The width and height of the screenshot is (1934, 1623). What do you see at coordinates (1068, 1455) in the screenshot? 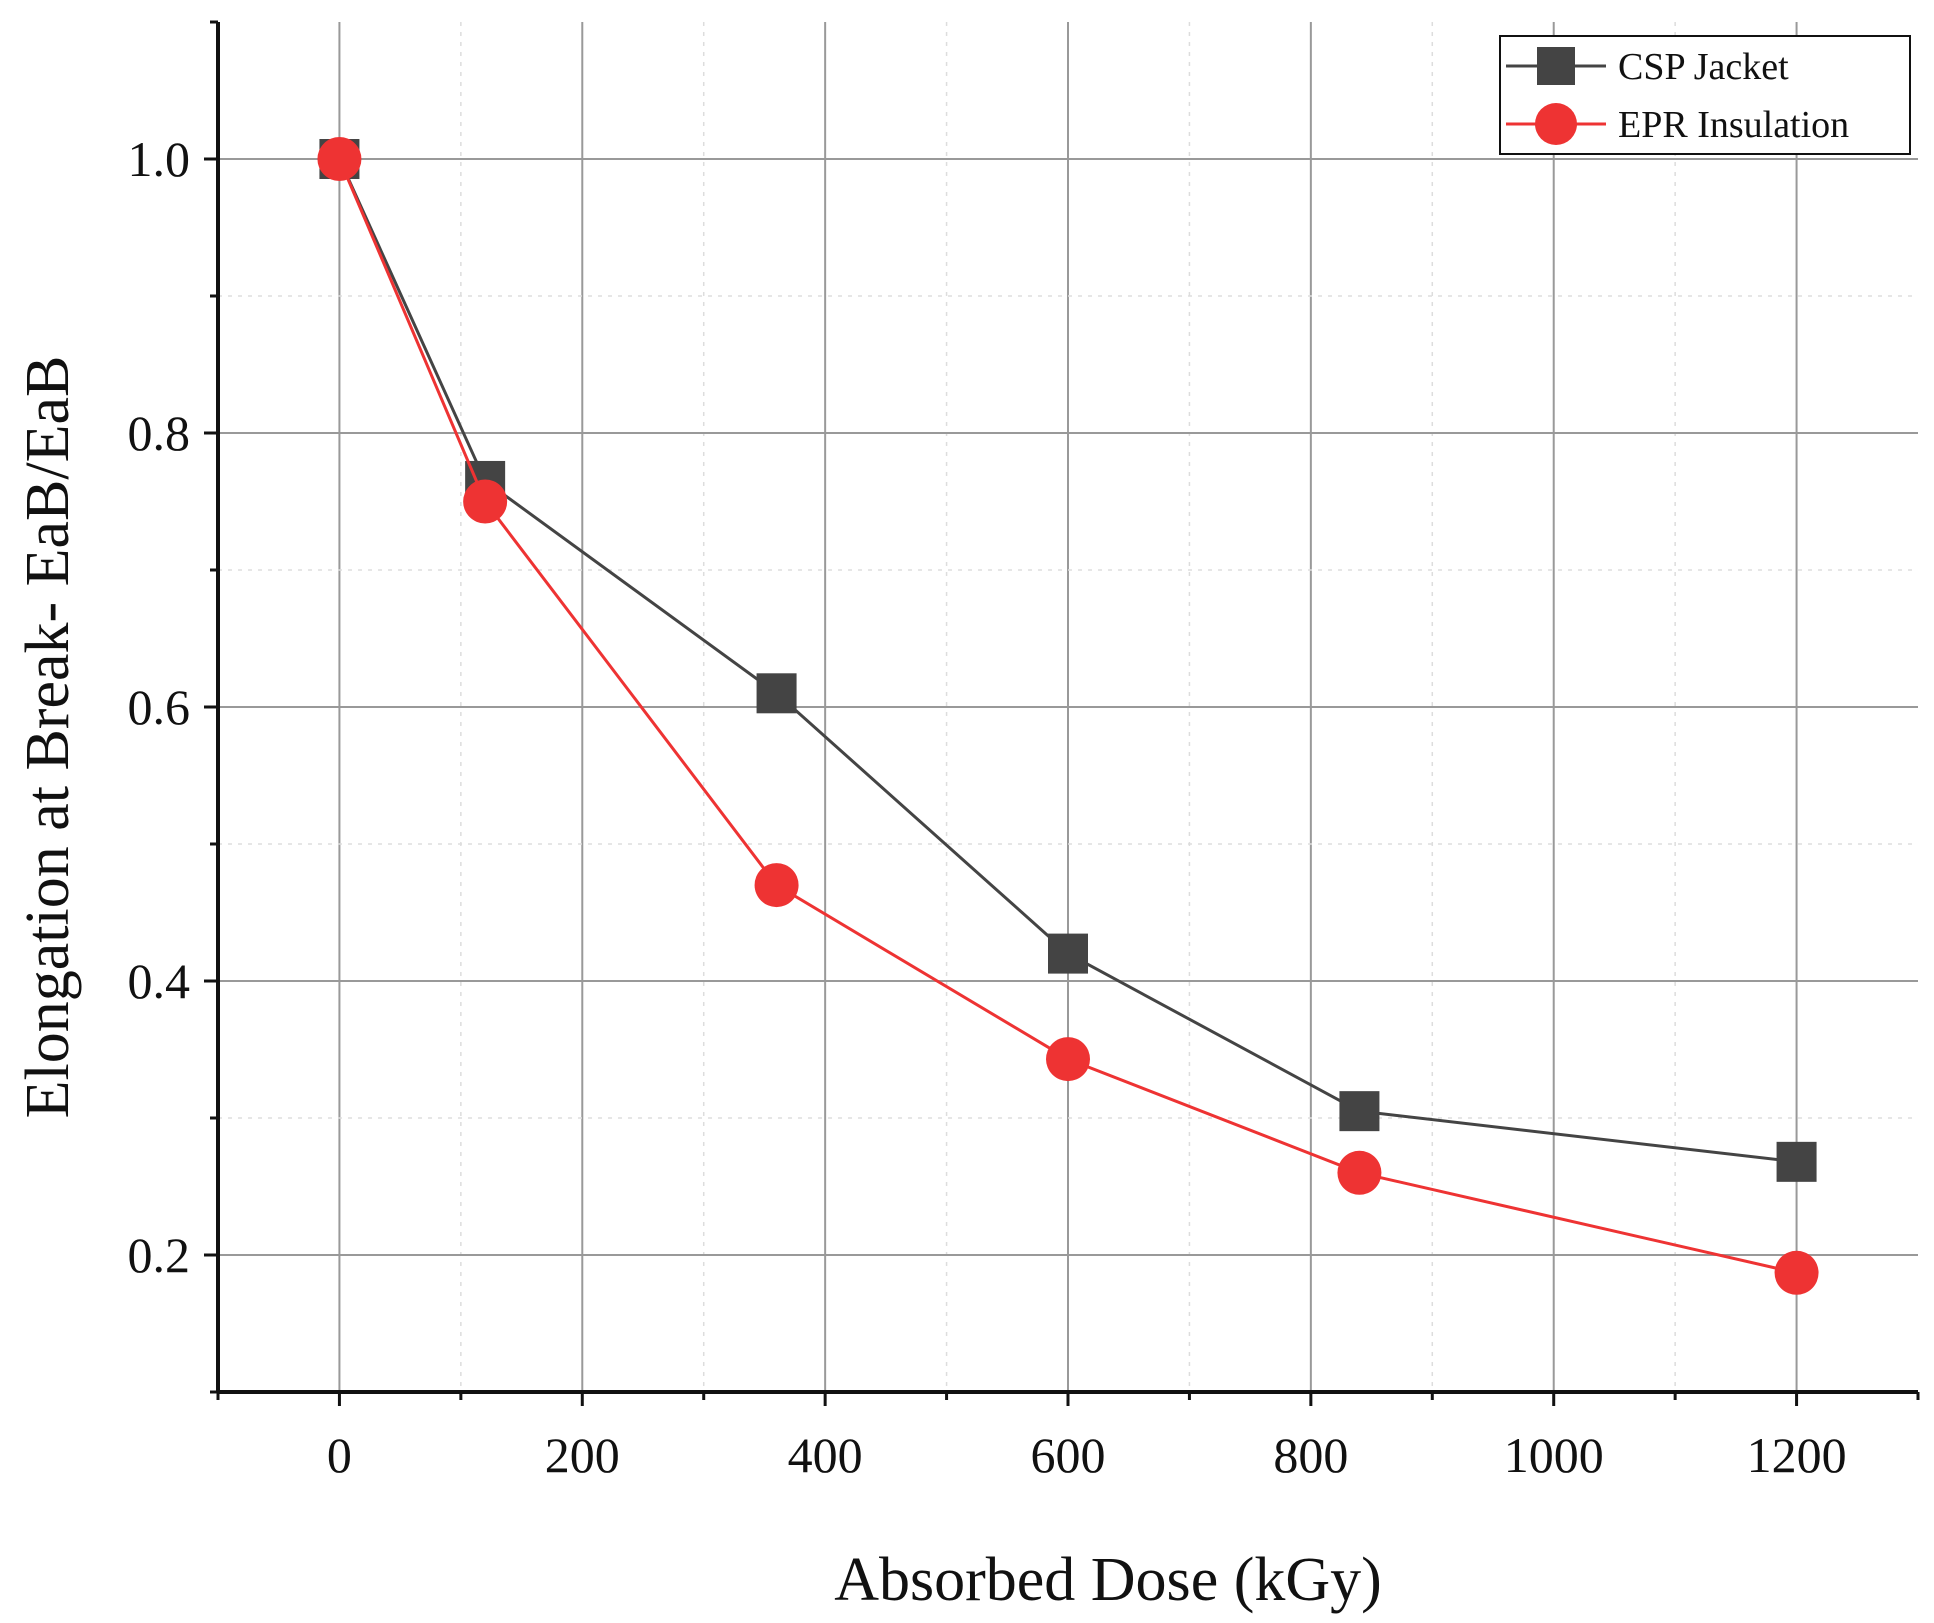
I see `x-tick-label: 600` at bounding box center [1068, 1455].